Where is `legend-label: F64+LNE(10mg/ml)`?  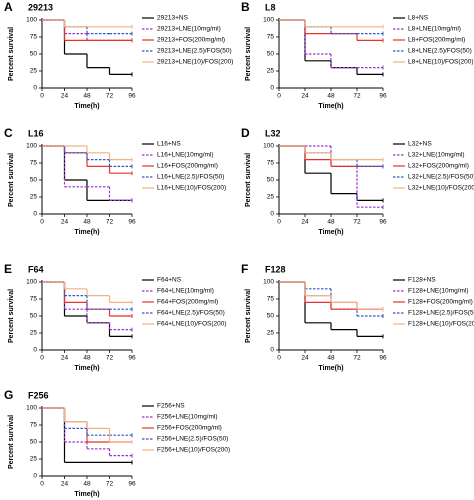
legend-label: F64+LNE(10mg/ml) is located at coordinates (185, 291).